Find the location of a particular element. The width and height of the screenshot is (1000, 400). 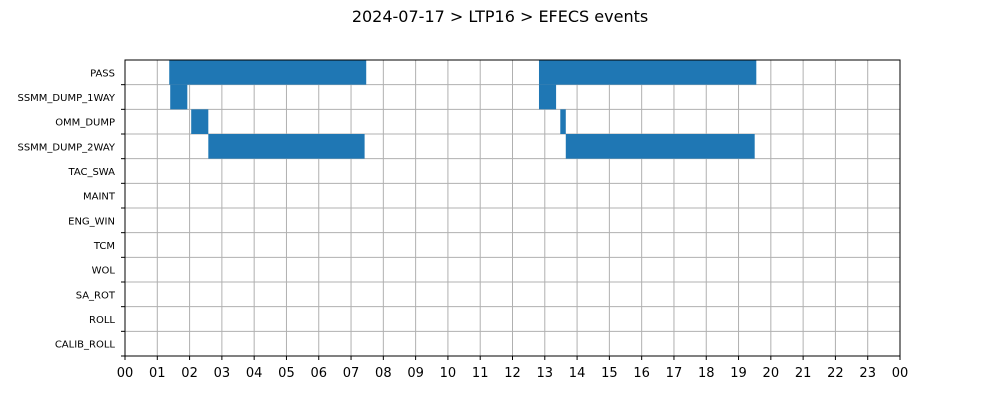

x-tick-label: 09 is located at coordinates (415, 373).